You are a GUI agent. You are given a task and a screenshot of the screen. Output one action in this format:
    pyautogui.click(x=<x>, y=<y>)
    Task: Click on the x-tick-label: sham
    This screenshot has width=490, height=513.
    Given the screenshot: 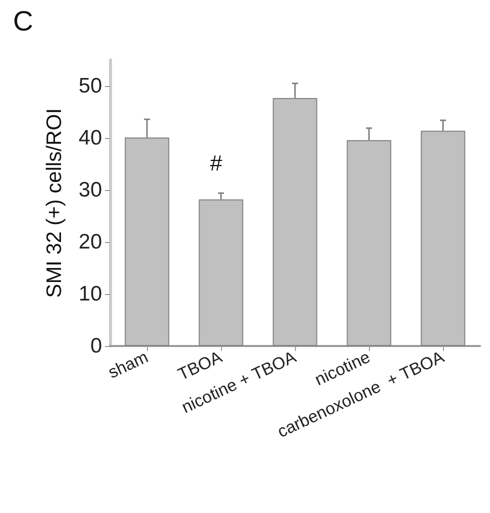 What is the action you would take?
    pyautogui.click(x=128, y=364)
    